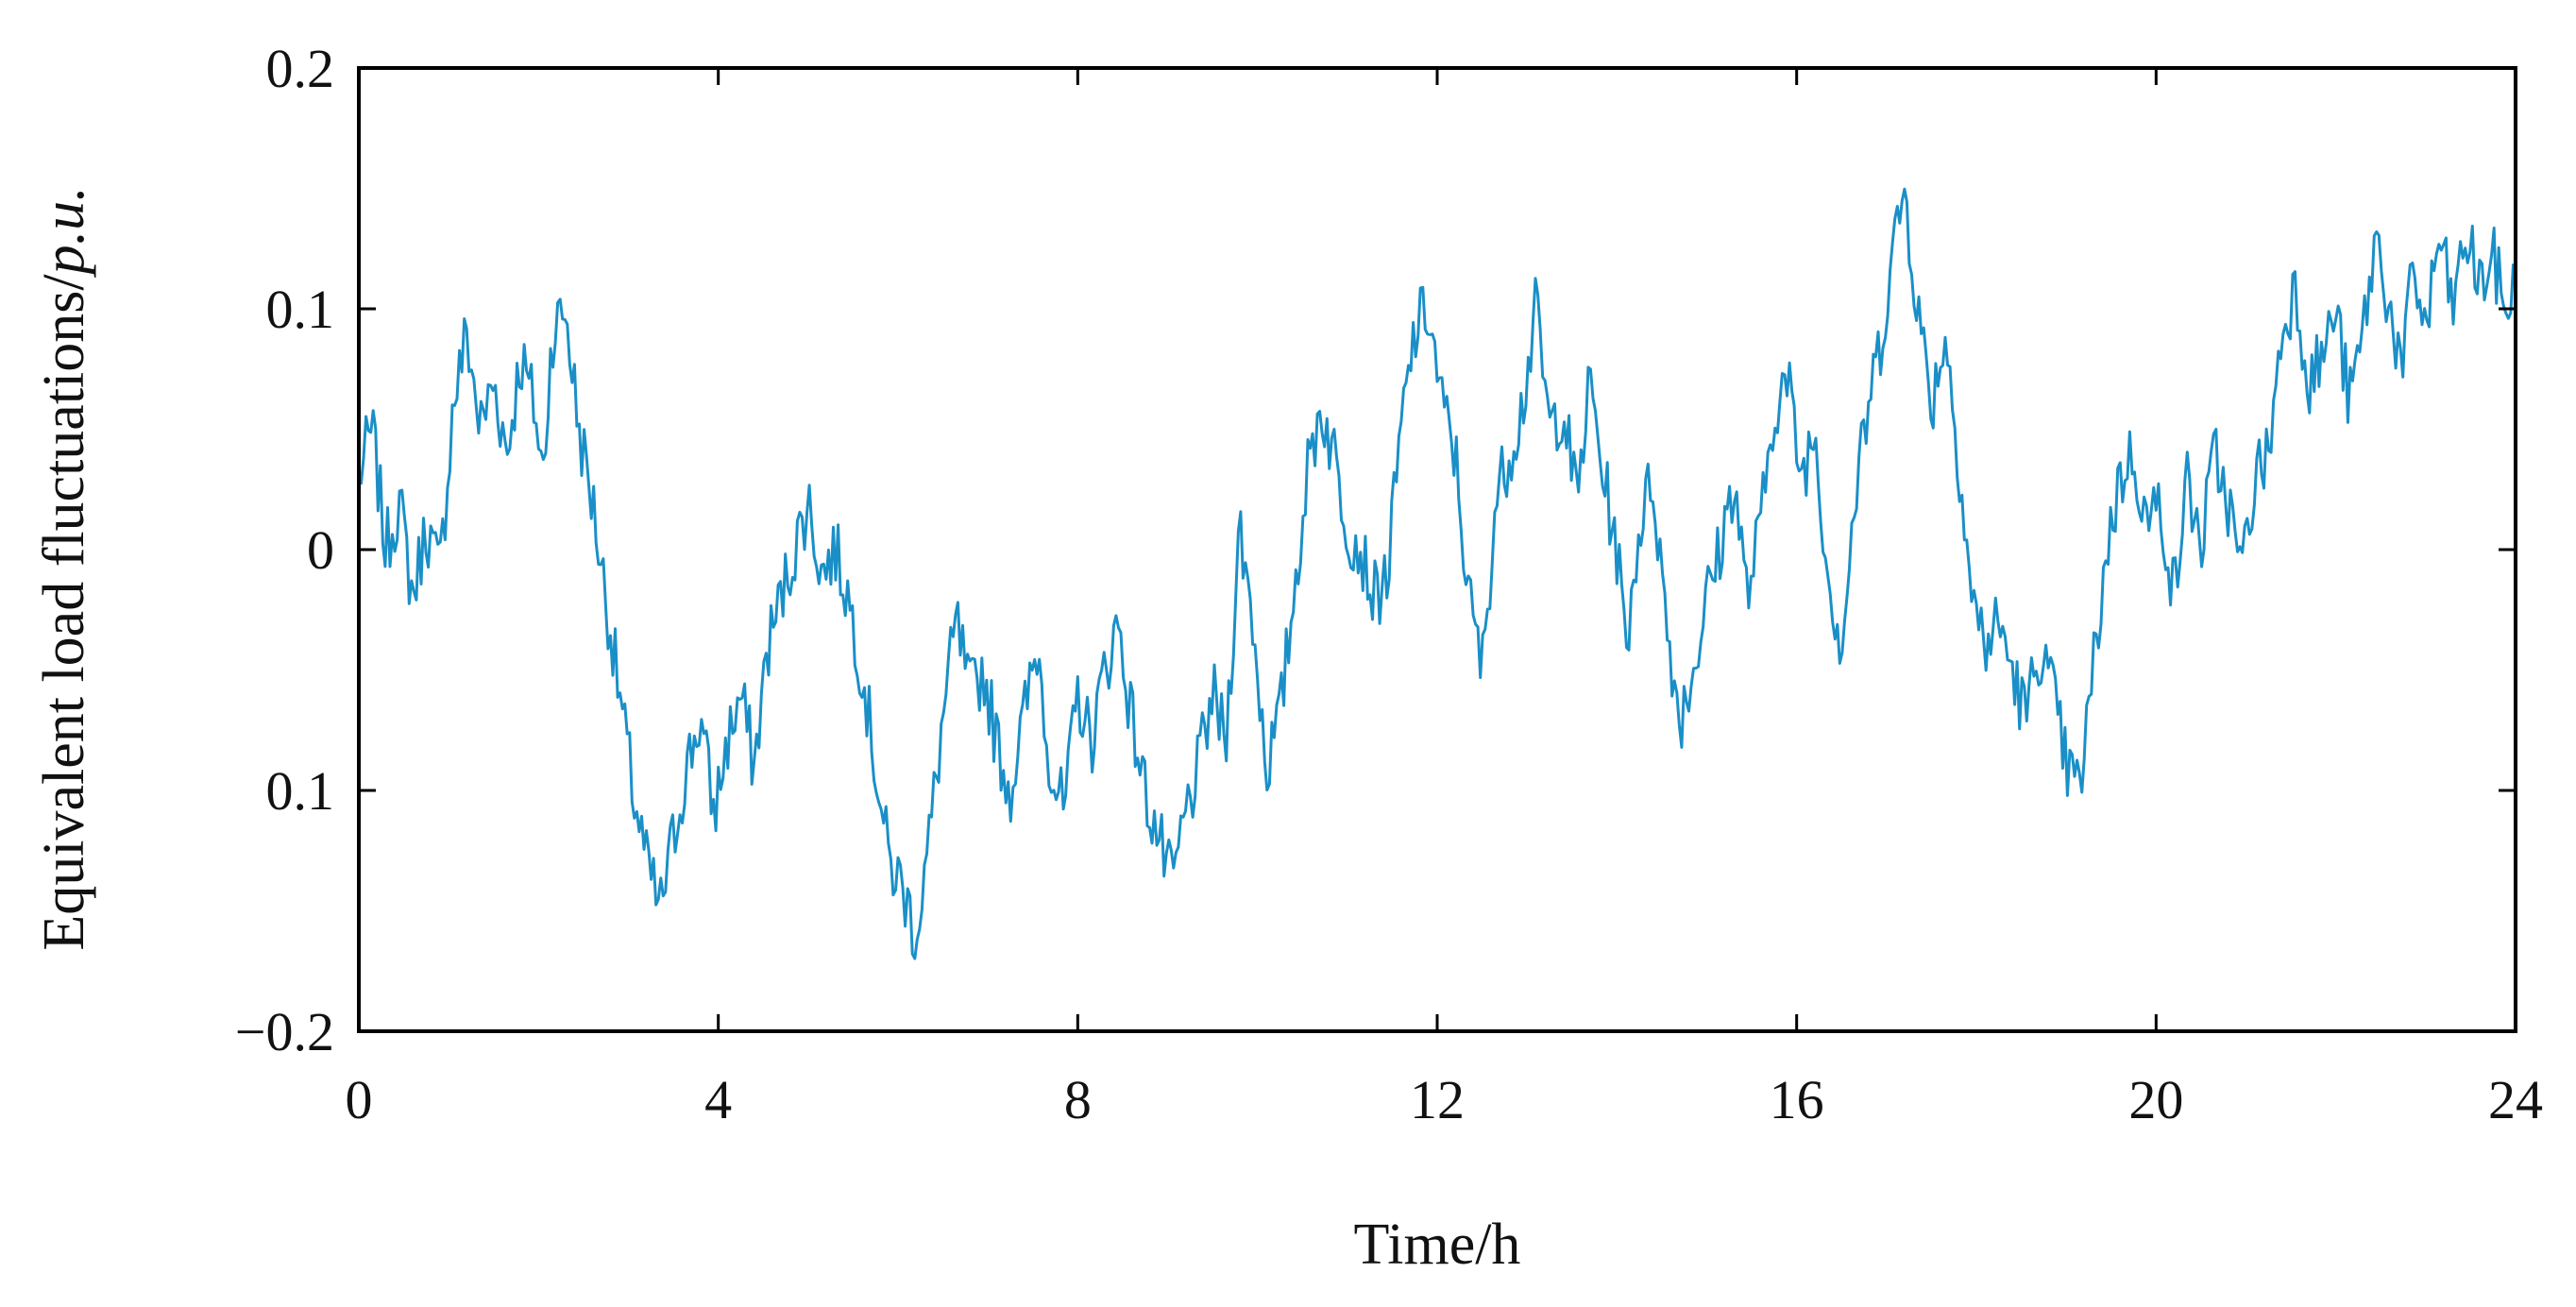 This screenshot has width=2576, height=1307. What do you see at coordinates (2155, 1099) in the screenshot?
I see `x-tick-label: 20` at bounding box center [2155, 1099].